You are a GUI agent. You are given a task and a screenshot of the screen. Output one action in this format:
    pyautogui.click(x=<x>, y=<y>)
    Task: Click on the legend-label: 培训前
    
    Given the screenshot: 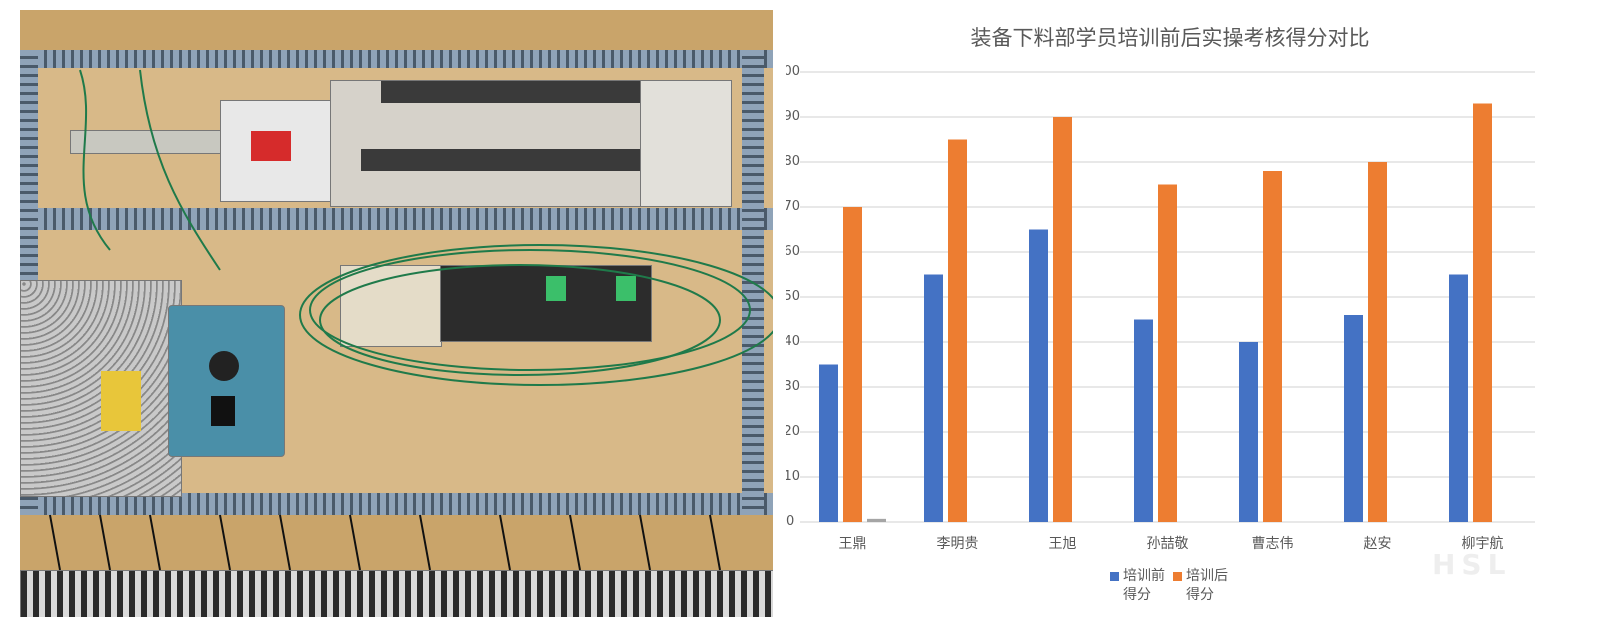 What is the action you would take?
    pyautogui.click(x=1144, y=576)
    